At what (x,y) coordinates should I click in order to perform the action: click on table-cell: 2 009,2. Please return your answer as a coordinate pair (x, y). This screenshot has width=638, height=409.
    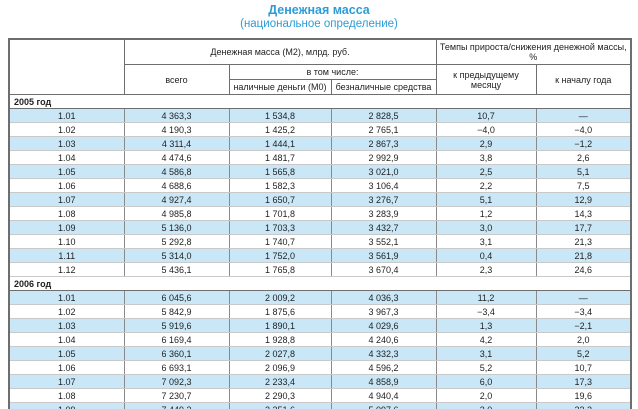
    Looking at the image, I should click on (280, 297).